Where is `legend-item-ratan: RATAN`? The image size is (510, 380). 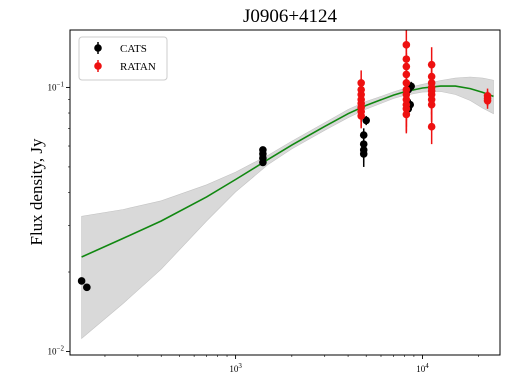
legend-item-ratan: RATAN is located at coordinates (125, 66).